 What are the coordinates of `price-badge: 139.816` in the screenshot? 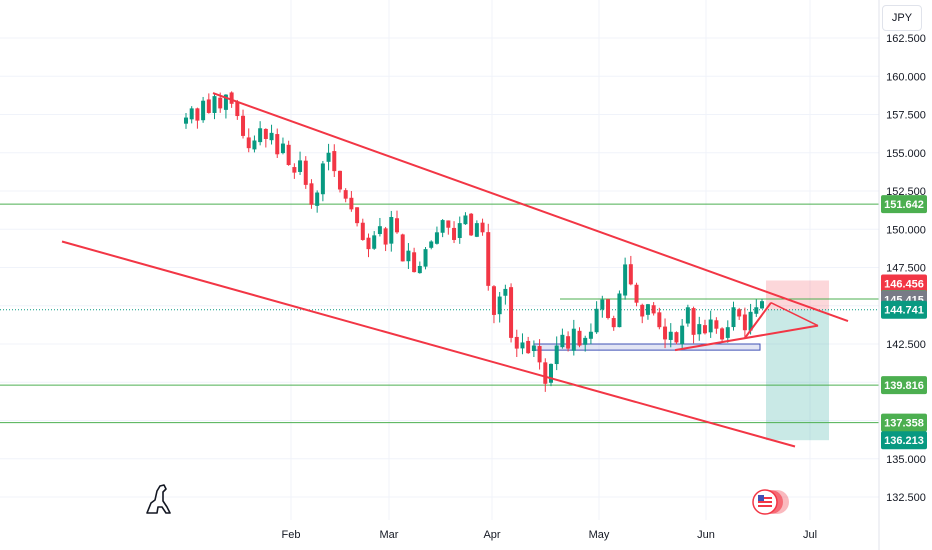 It's located at (904, 385).